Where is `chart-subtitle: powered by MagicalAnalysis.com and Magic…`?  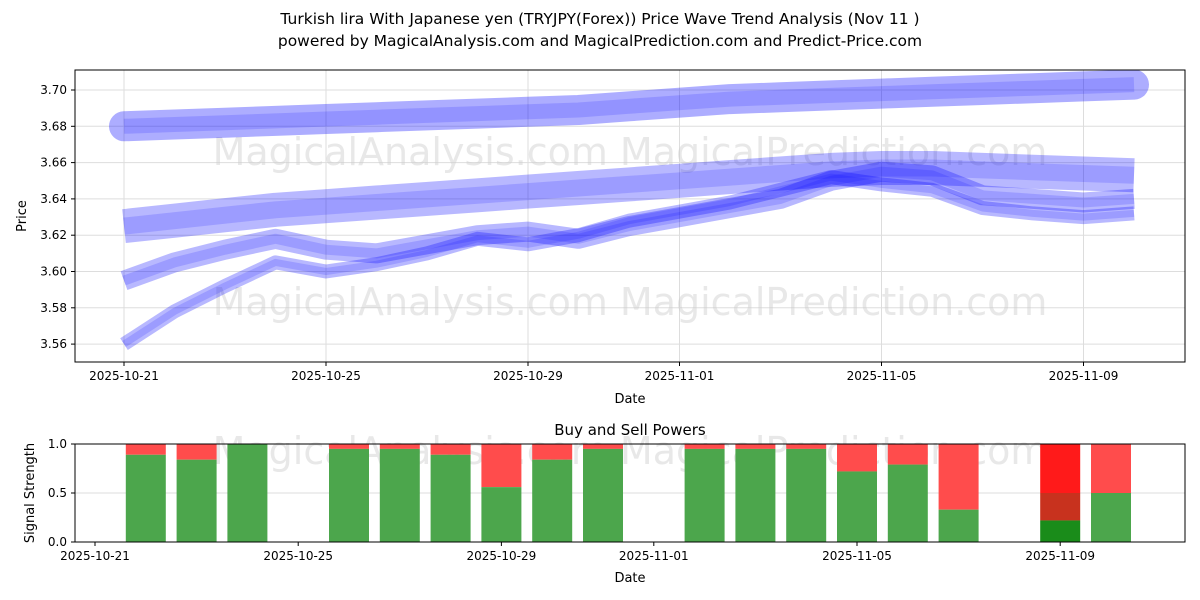 chart-subtitle: powered by MagicalAnalysis.com and Magic… is located at coordinates (600, 41).